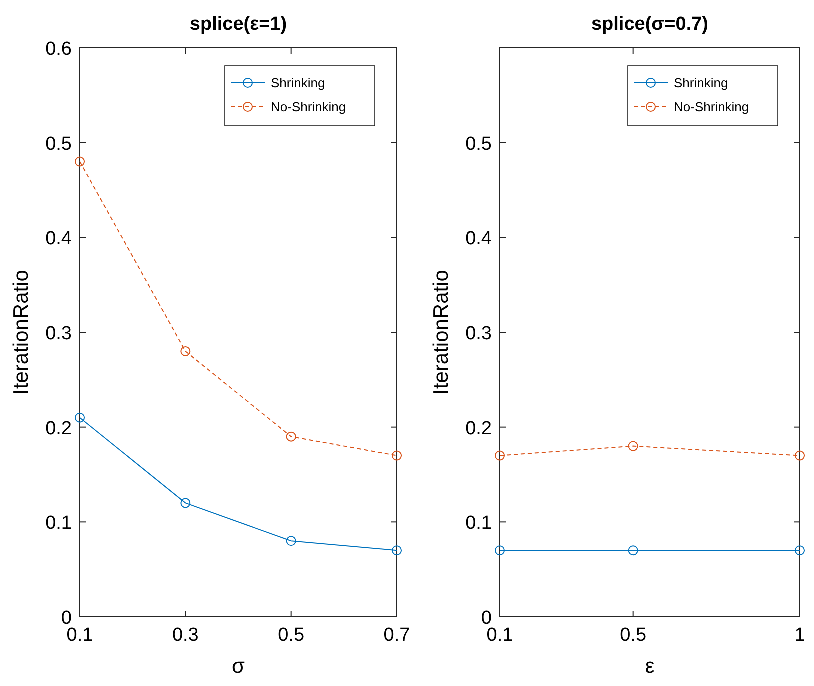 The height and width of the screenshot is (686, 814). Describe the element at coordinates (800, 635) in the screenshot. I see `x-tick-label: 1` at that location.